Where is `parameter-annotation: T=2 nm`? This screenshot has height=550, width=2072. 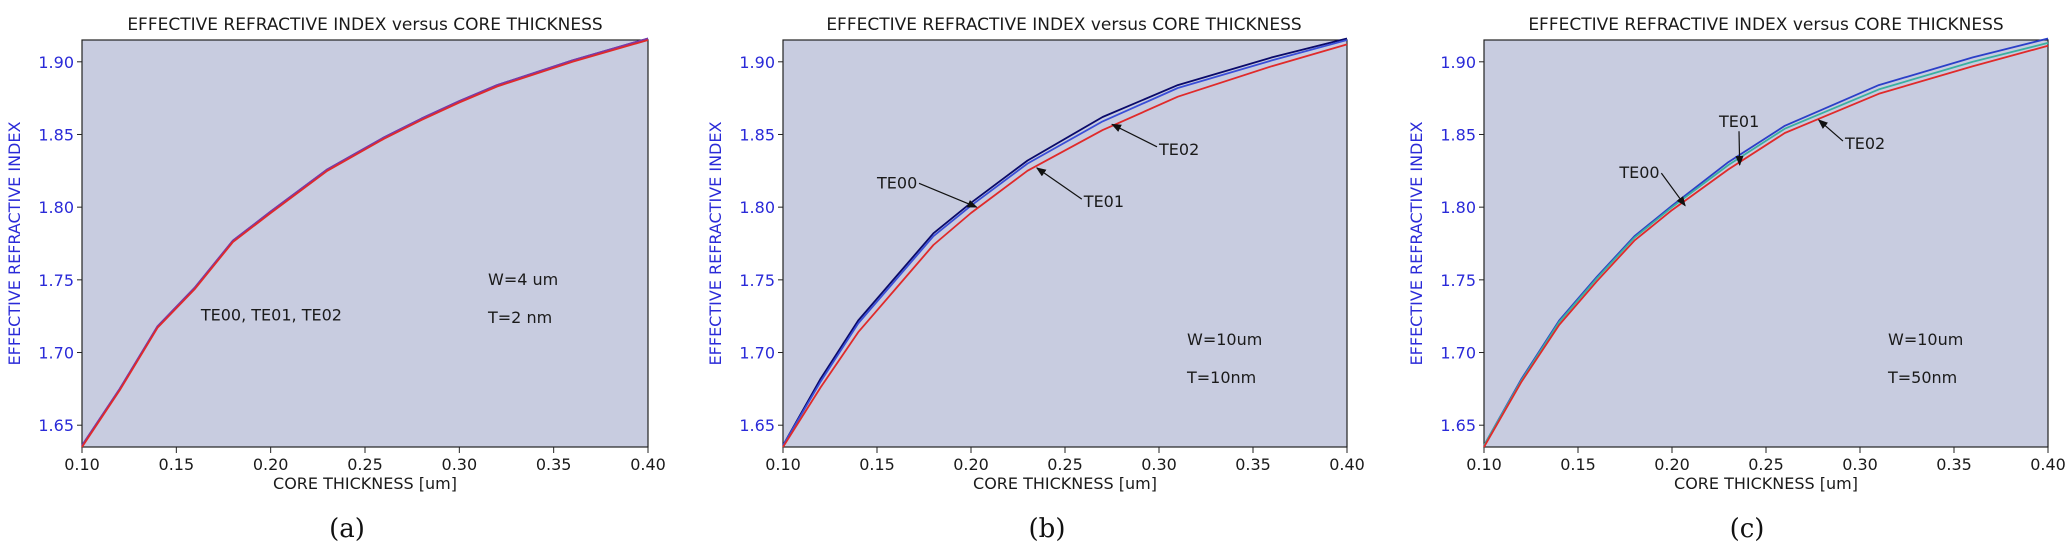 parameter-annotation: T=2 nm is located at coordinates (519, 317).